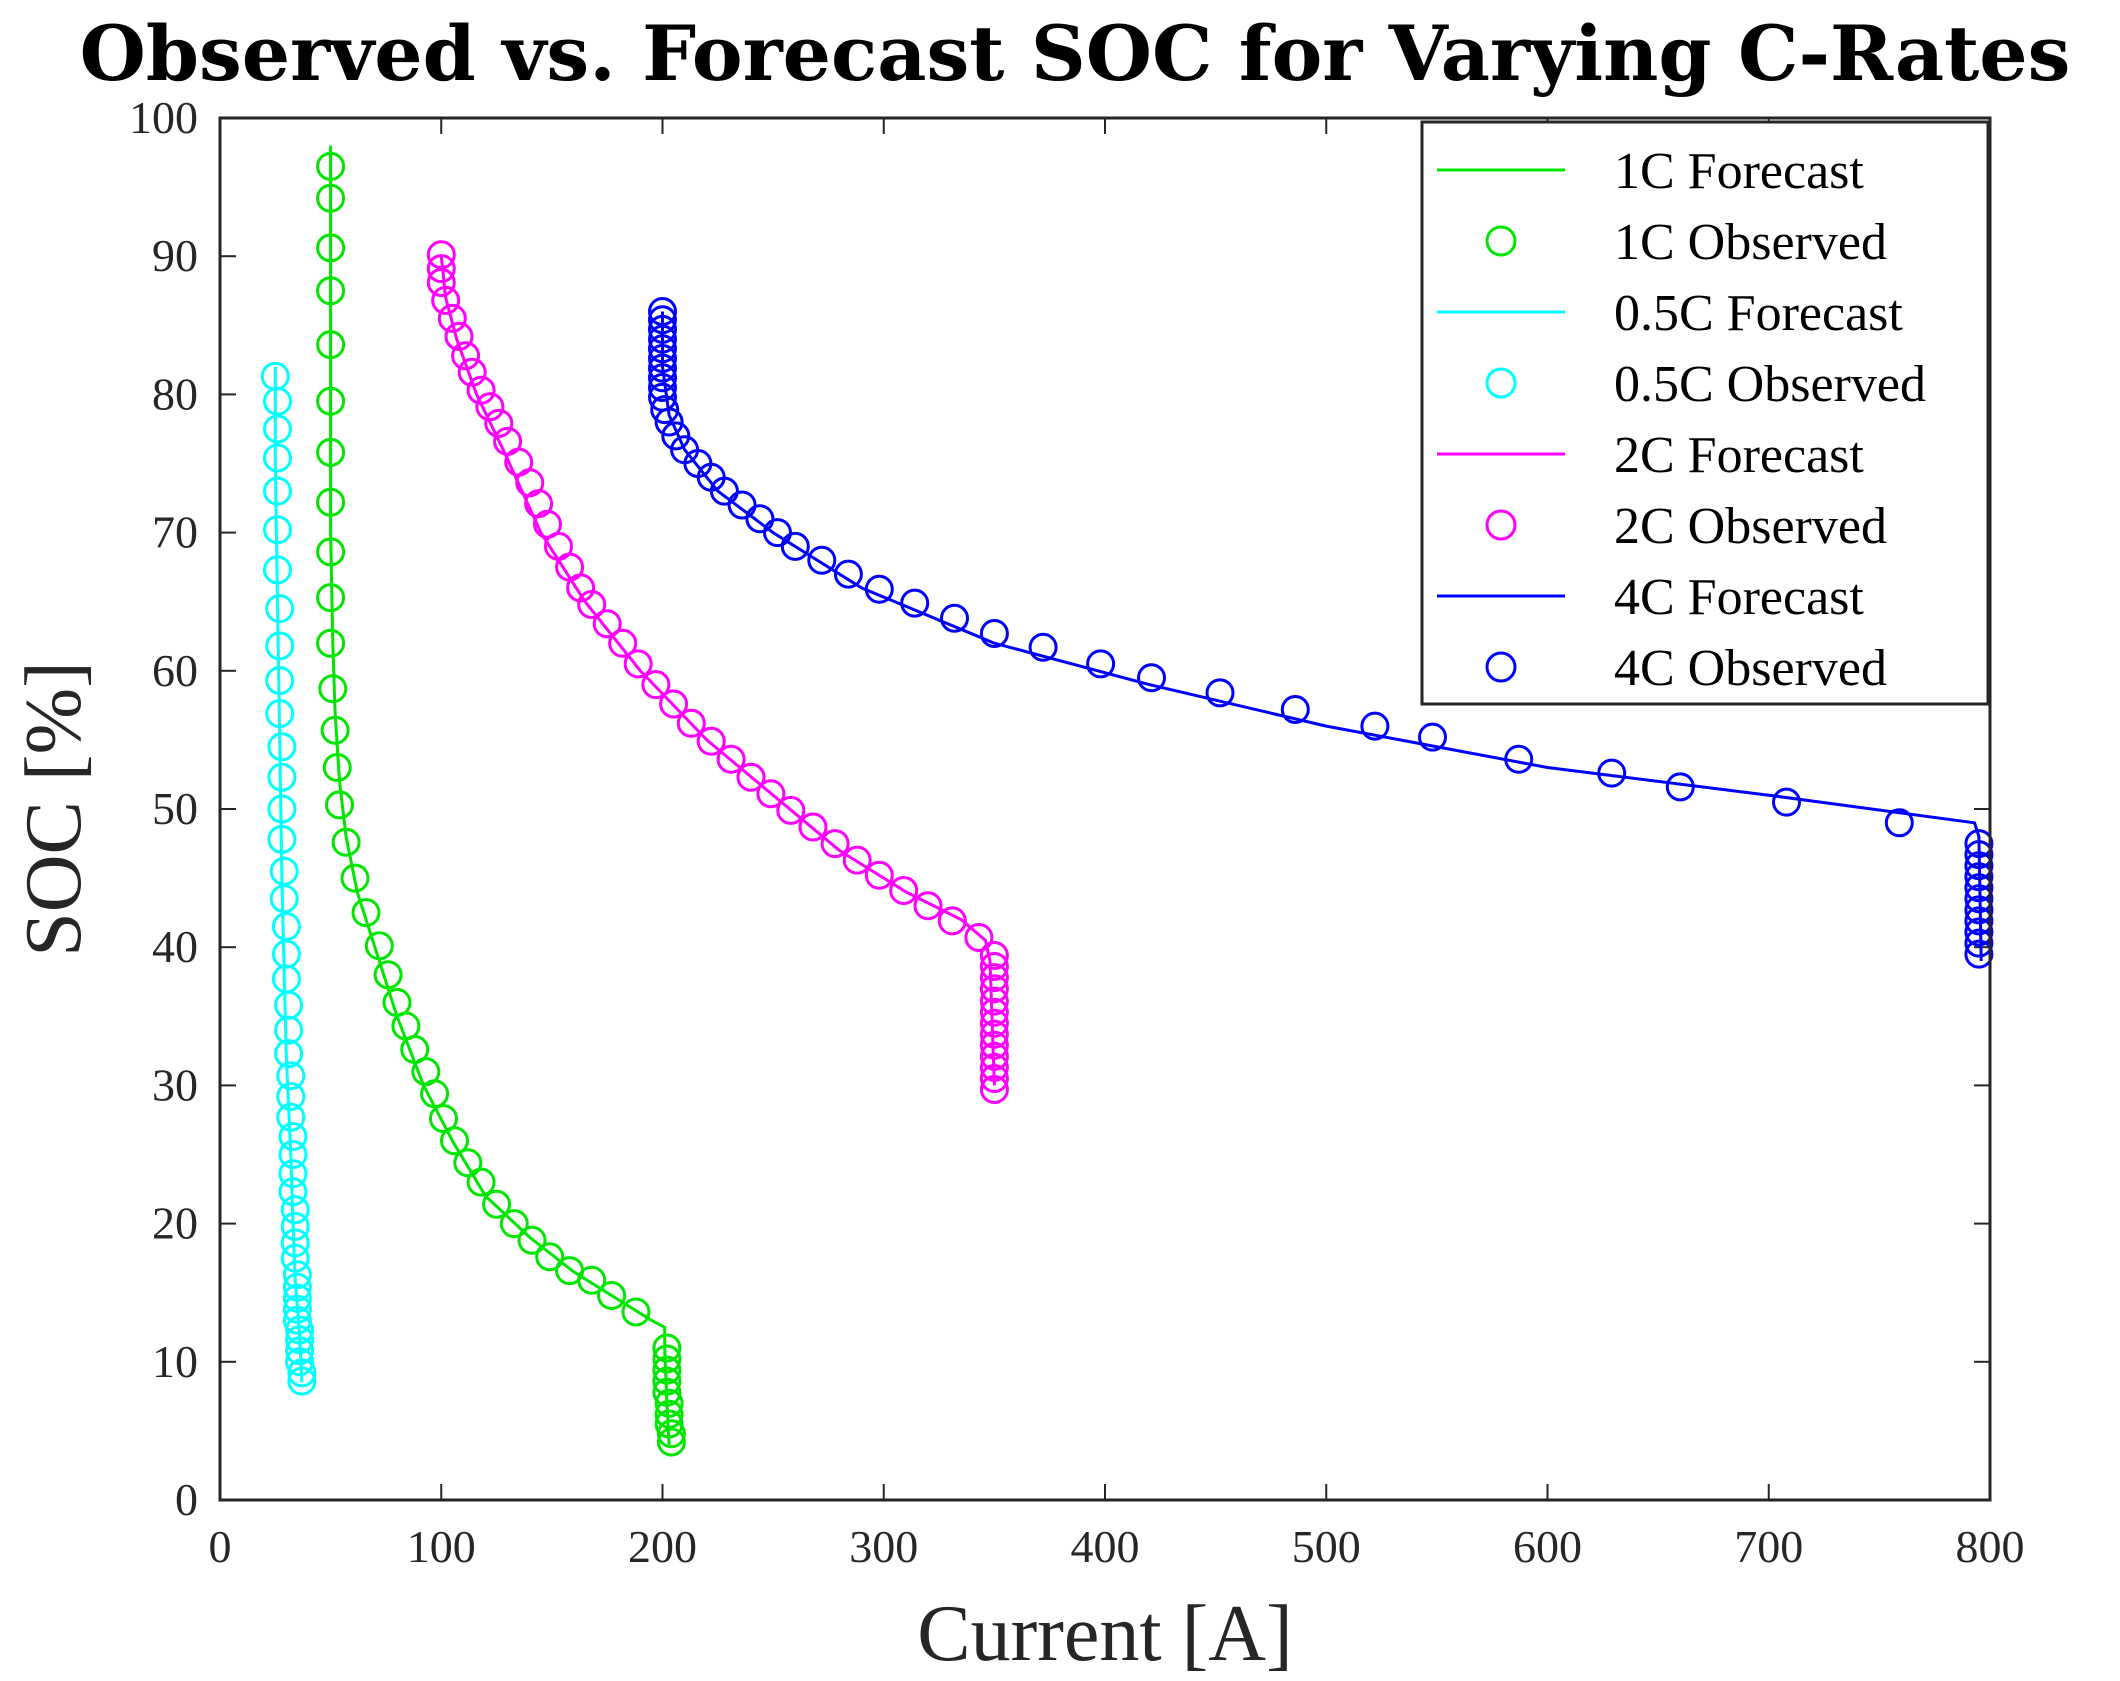  I want to click on legend-label: 4C Forecast, so click(1739, 597).